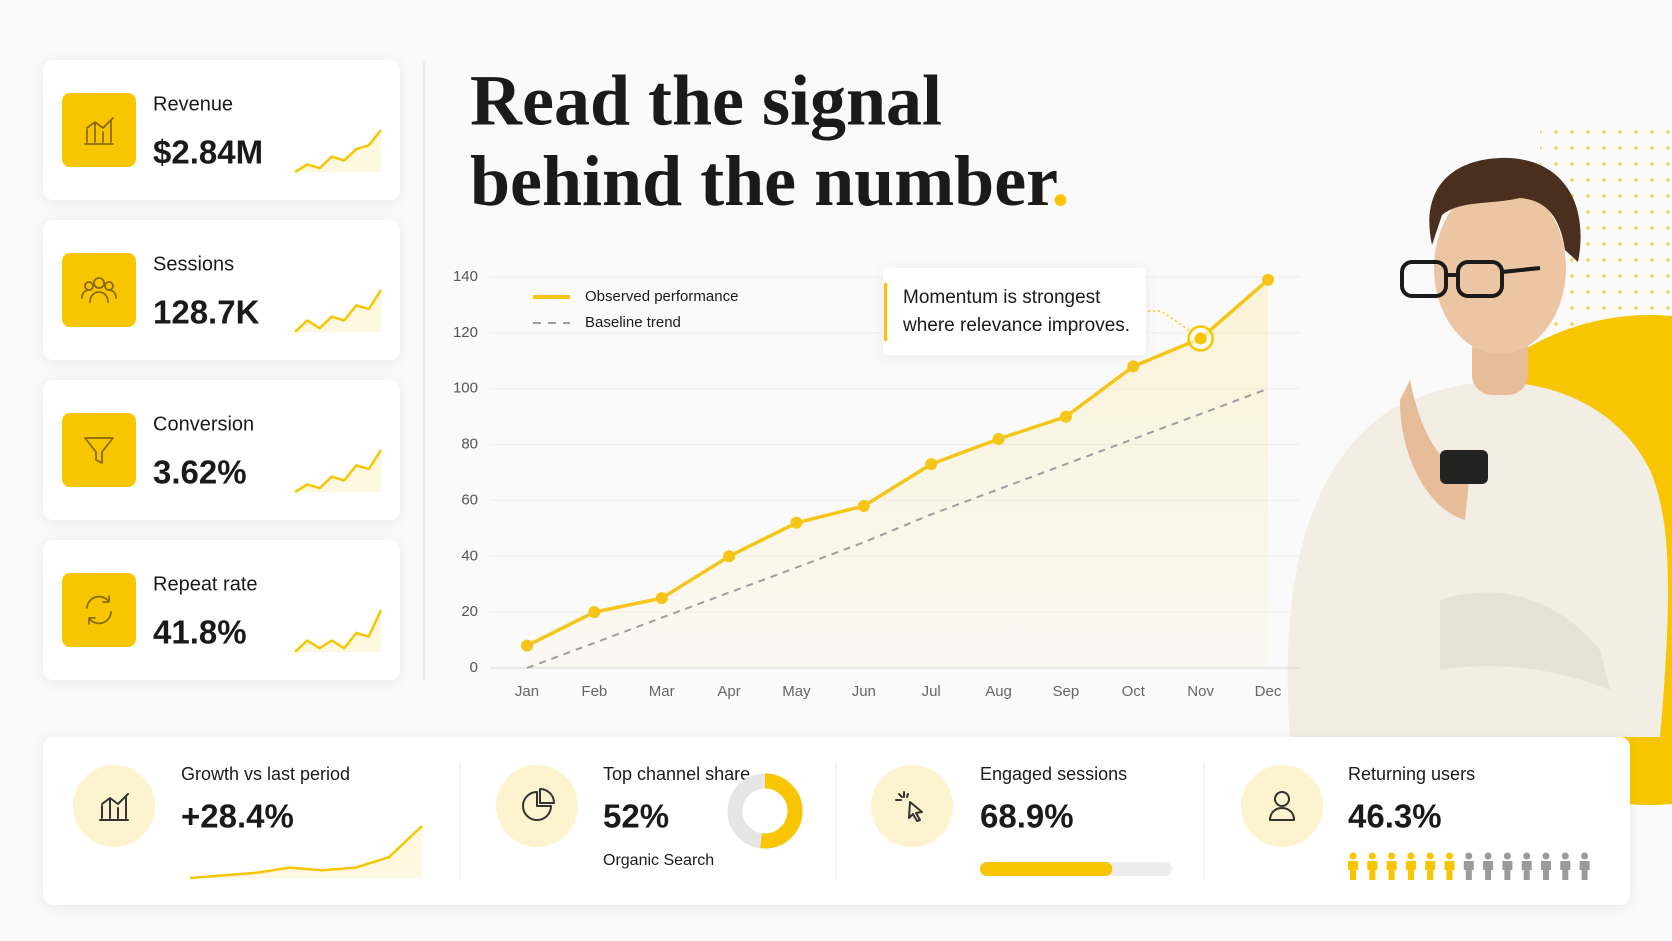 The height and width of the screenshot is (941, 1672). Describe the element at coordinates (465, 276) in the screenshot. I see `y-tick-label: 140` at that location.